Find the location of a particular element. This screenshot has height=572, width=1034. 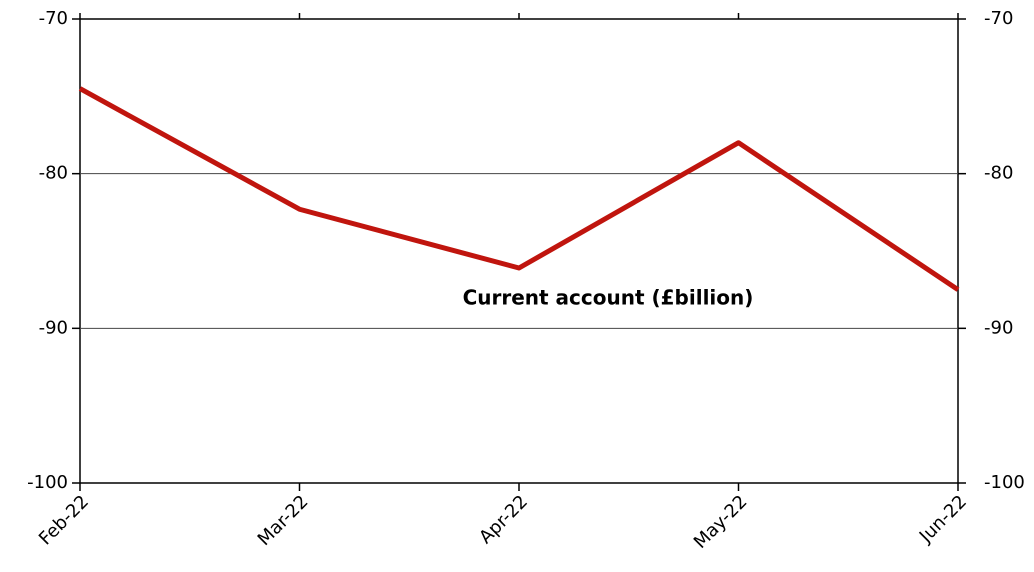

y2-tick-label: -80 is located at coordinates (998, 173).